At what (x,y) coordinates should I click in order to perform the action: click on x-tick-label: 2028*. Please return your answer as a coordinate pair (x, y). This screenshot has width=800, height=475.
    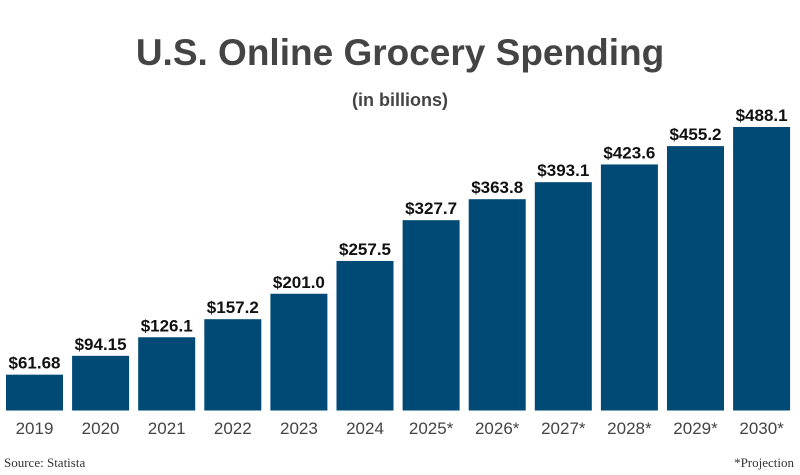
    Looking at the image, I should click on (629, 428).